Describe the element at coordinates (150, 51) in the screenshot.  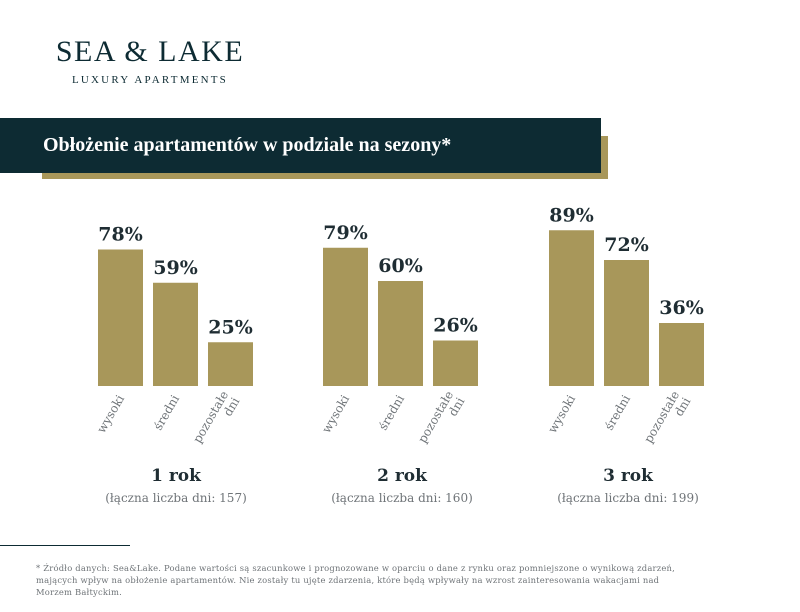
I see `logo-title: SEA & LAKE` at that location.